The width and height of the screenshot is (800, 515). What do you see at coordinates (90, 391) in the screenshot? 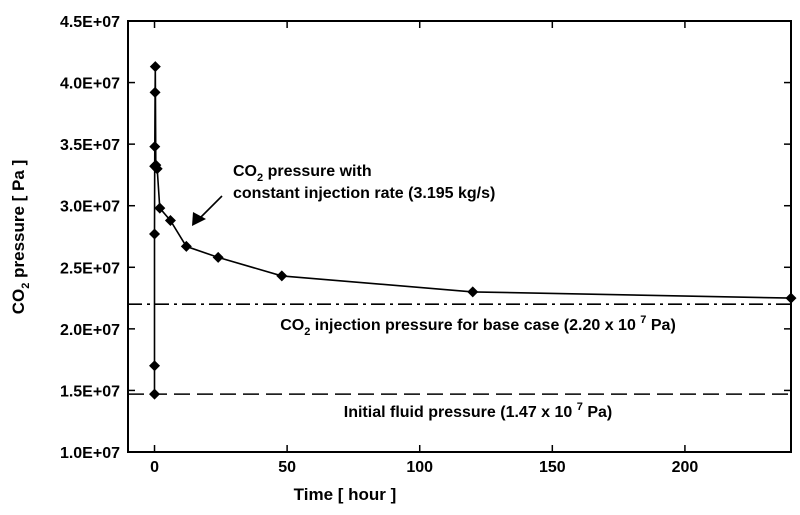
I see `y-tick-label: 1.5E+07` at bounding box center [90, 391].